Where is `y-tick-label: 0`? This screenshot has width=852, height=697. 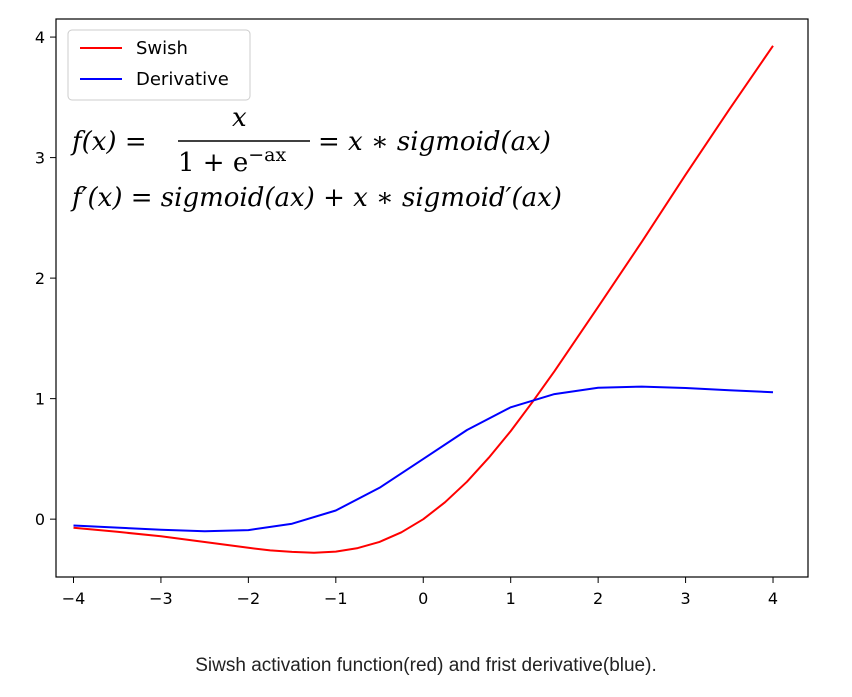 y-tick-label: 0 is located at coordinates (40, 519).